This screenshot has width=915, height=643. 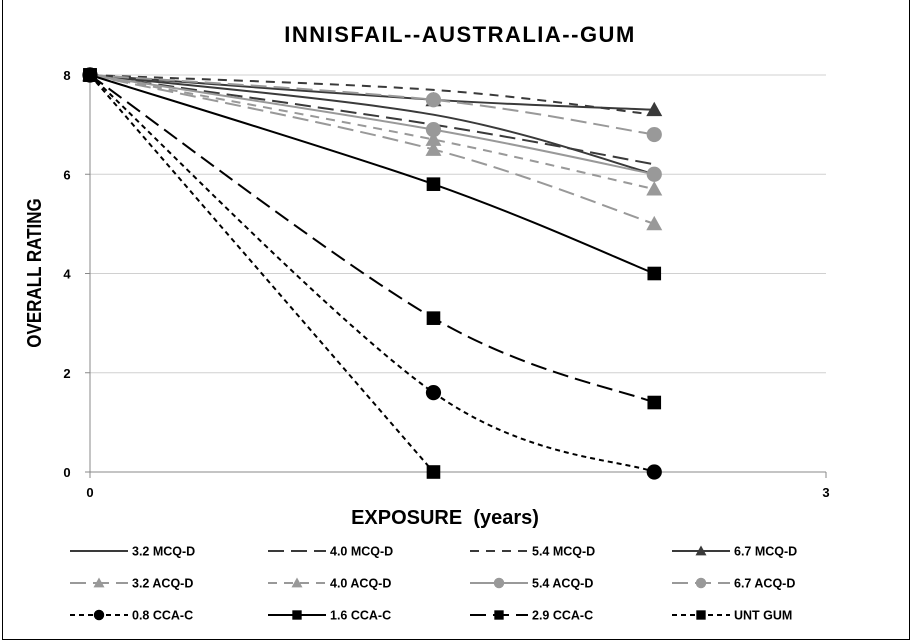 I want to click on legend-label: 5.4 ACQ-D, so click(x=562, y=584).